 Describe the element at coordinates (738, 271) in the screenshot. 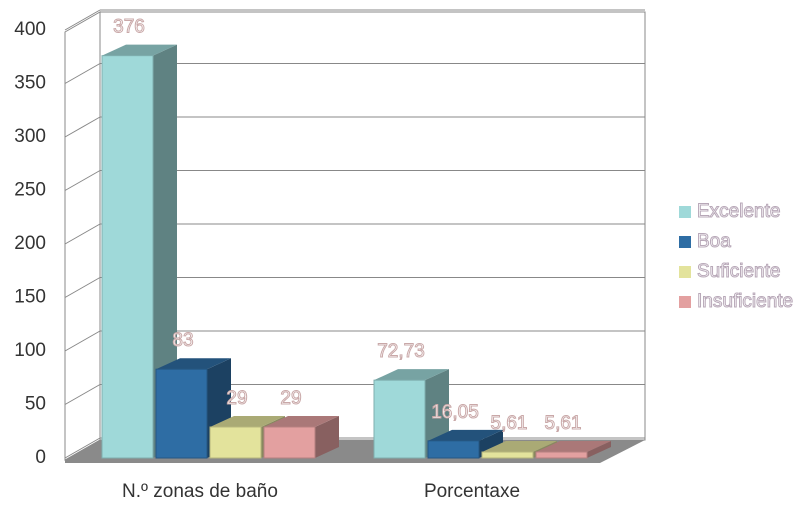

I see `legend-label: Suficiente` at that location.